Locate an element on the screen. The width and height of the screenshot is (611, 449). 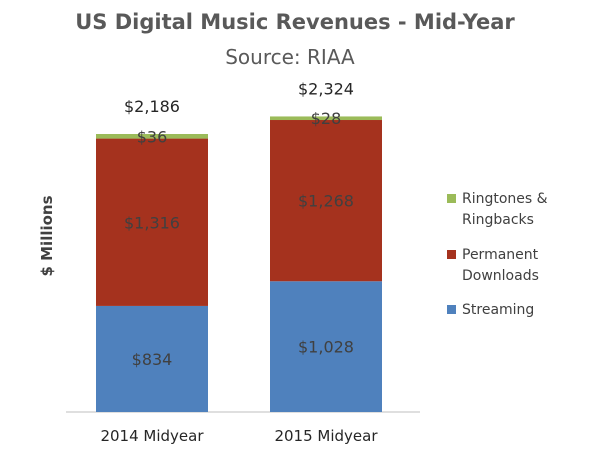
chart-title: US Digital Music Revenues - Mid-Year is located at coordinates (295, 22).